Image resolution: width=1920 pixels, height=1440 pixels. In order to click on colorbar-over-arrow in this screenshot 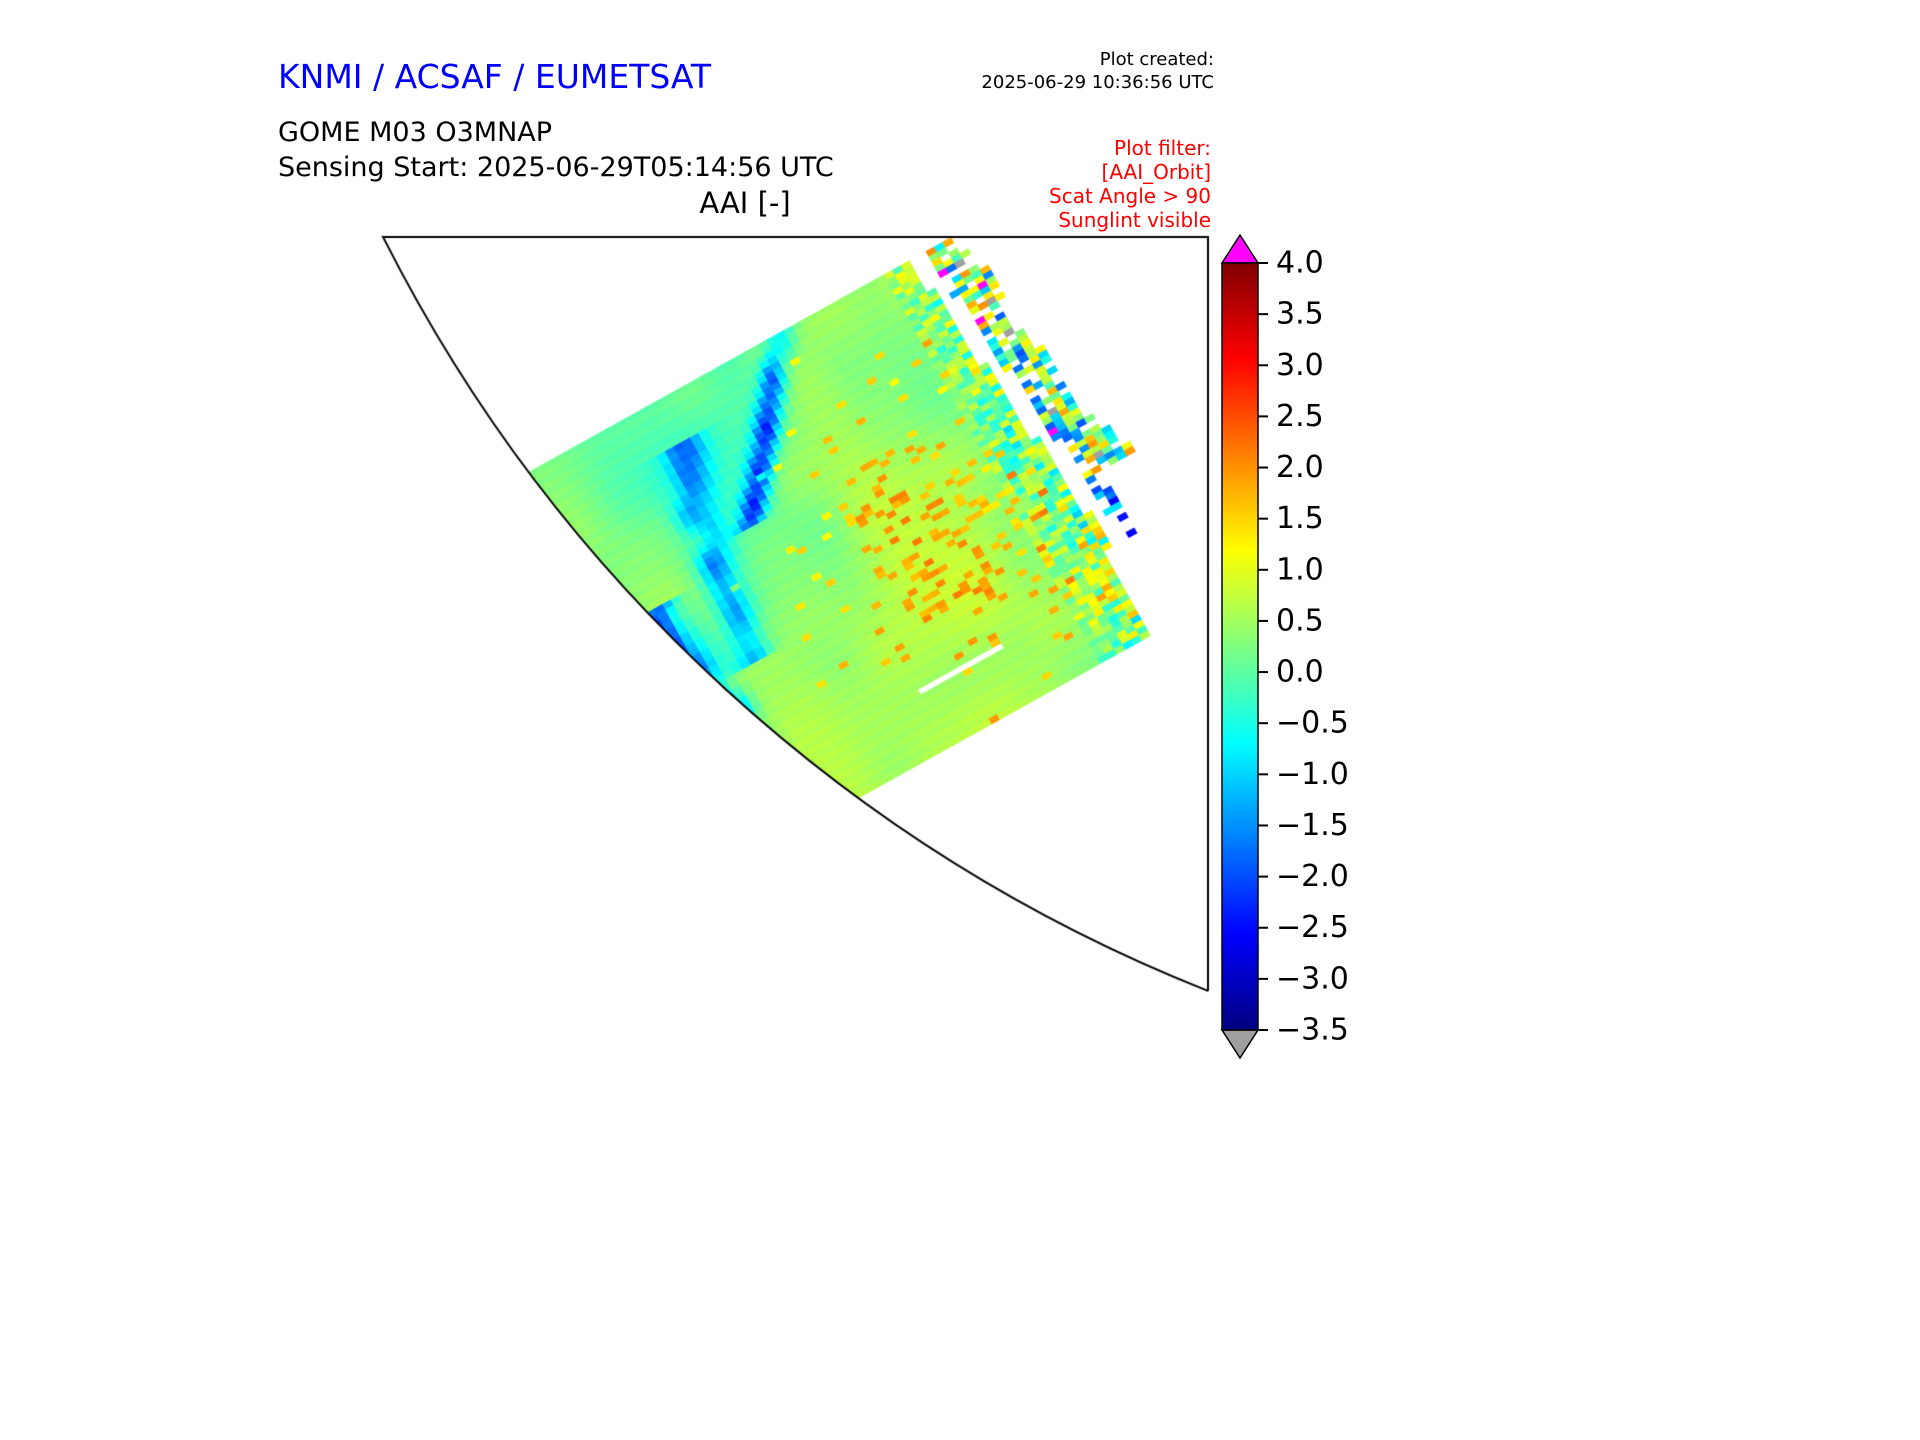, I will do `click(1240, 248)`.